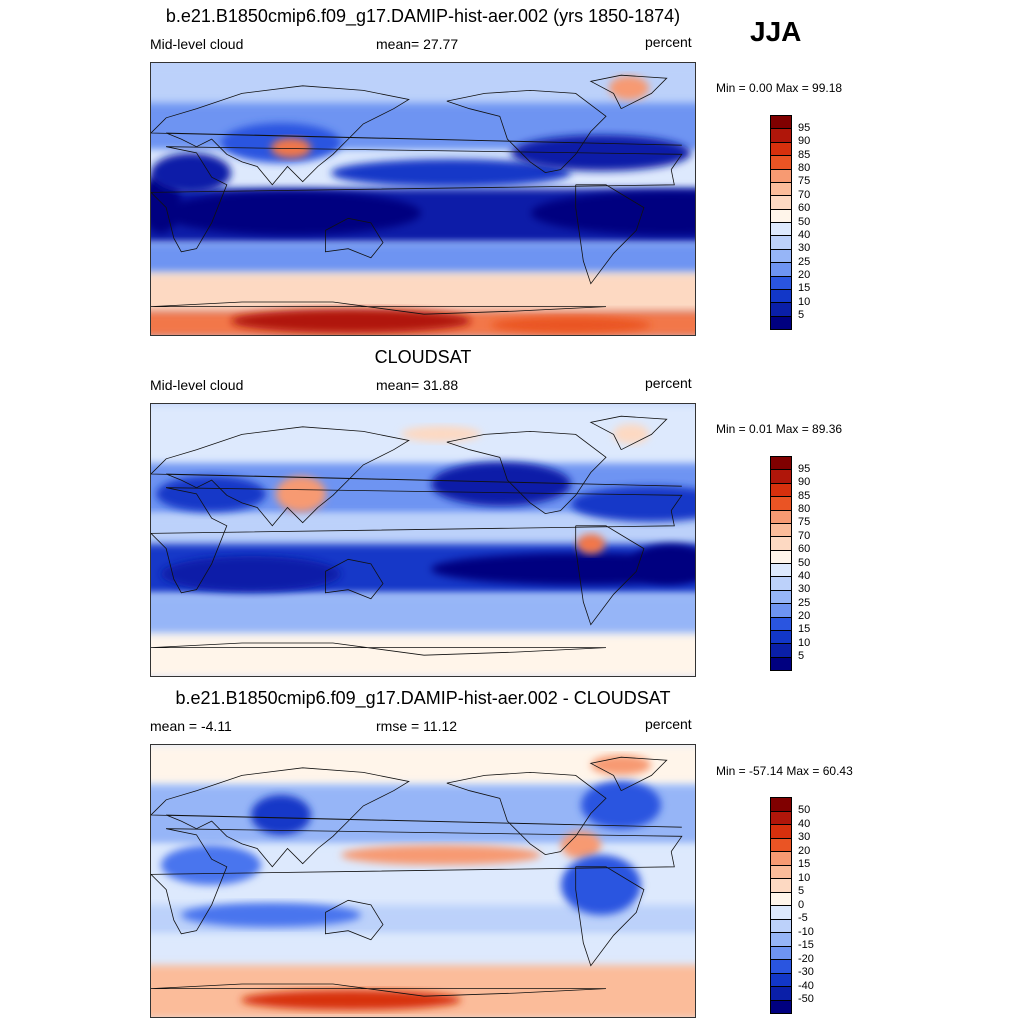  I want to click on panel-obs-minmax: Min = 0.01 Max = 89.36, so click(779, 429).